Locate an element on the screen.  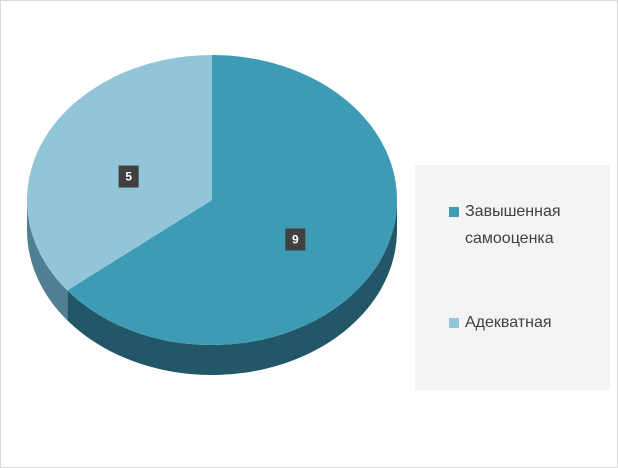
data-label: 5 is located at coordinates (128, 177).